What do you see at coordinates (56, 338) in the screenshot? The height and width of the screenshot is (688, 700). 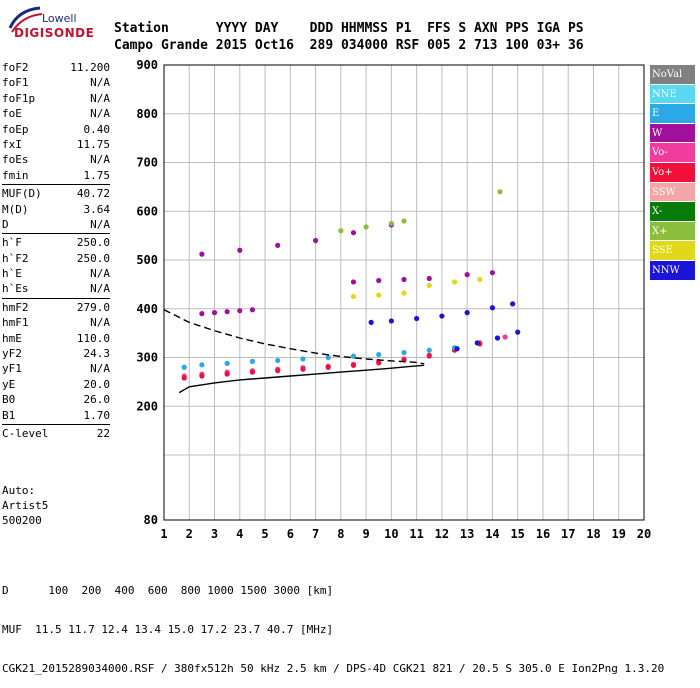 I see `param-row: hmE 110.0` at bounding box center [56, 338].